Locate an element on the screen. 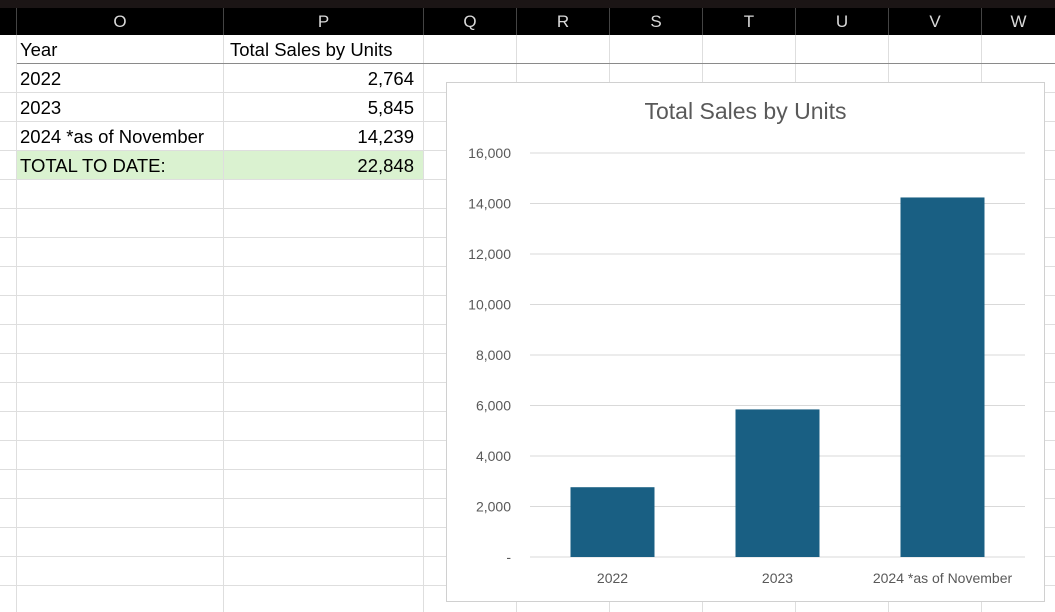  cell-o-year-2024: 2024 *as of November is located at coordinates (112, 136).